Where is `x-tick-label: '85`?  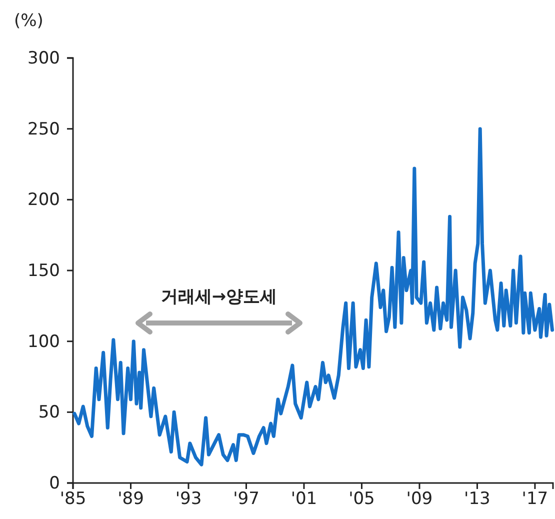
x-tick-label: '85 is located at coordinates (73, 499).